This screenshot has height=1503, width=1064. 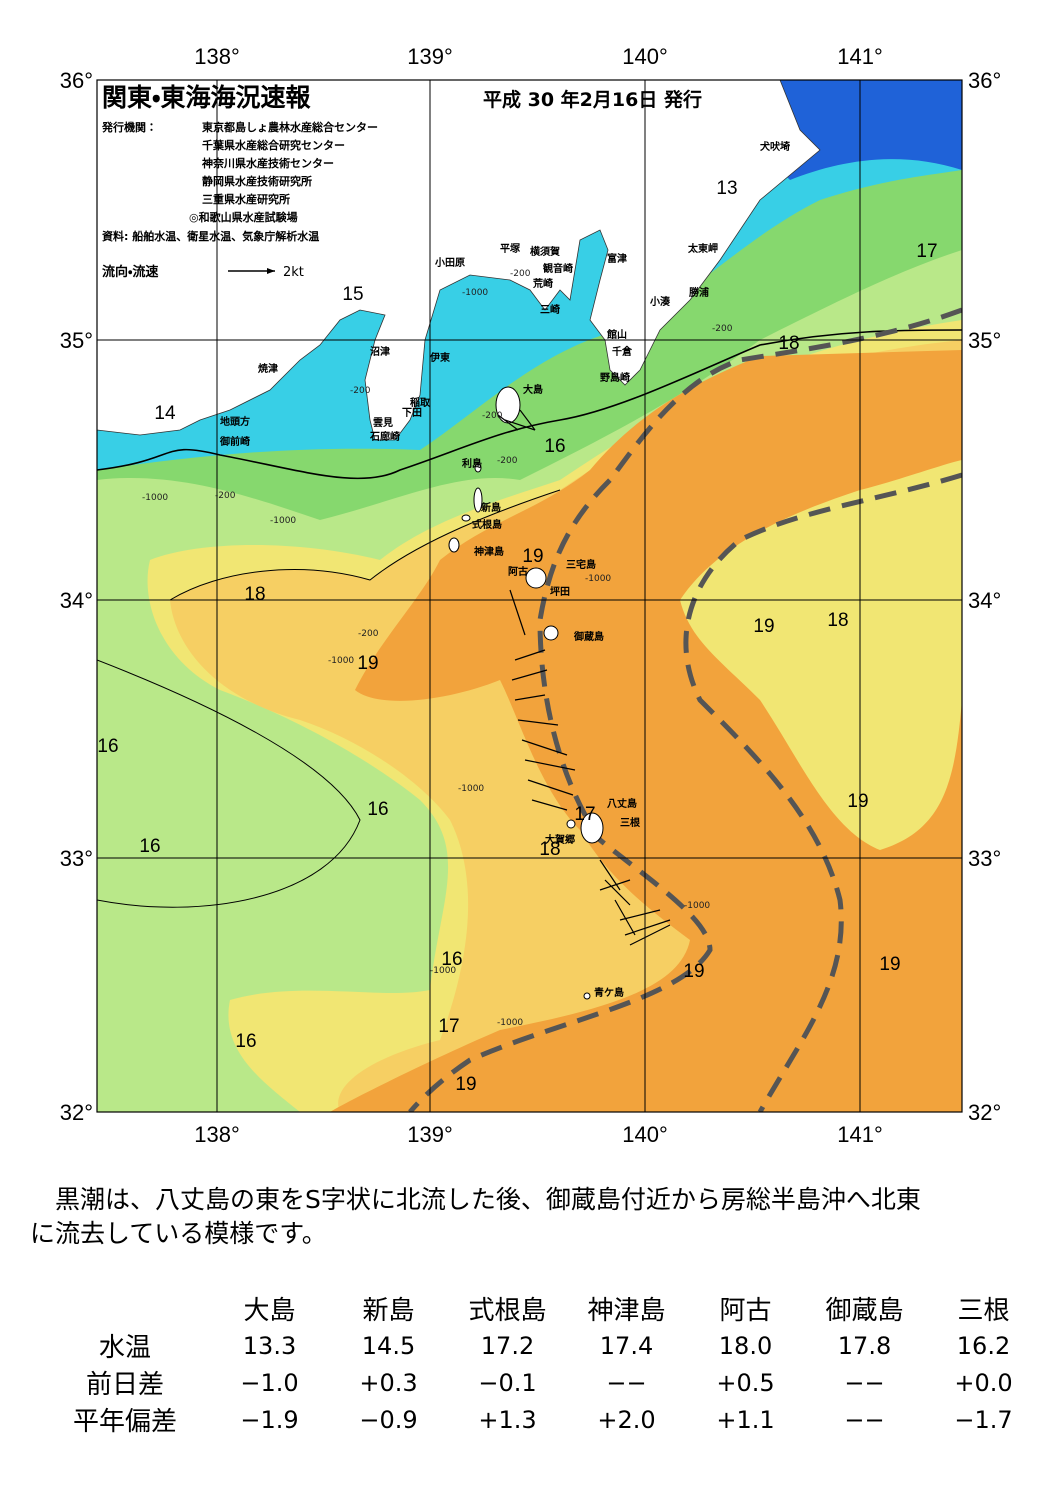 What do you see at coordinates (560, 591) in the screenshot?
I see `place-name: 坪田` at bounding box center [560, 591].